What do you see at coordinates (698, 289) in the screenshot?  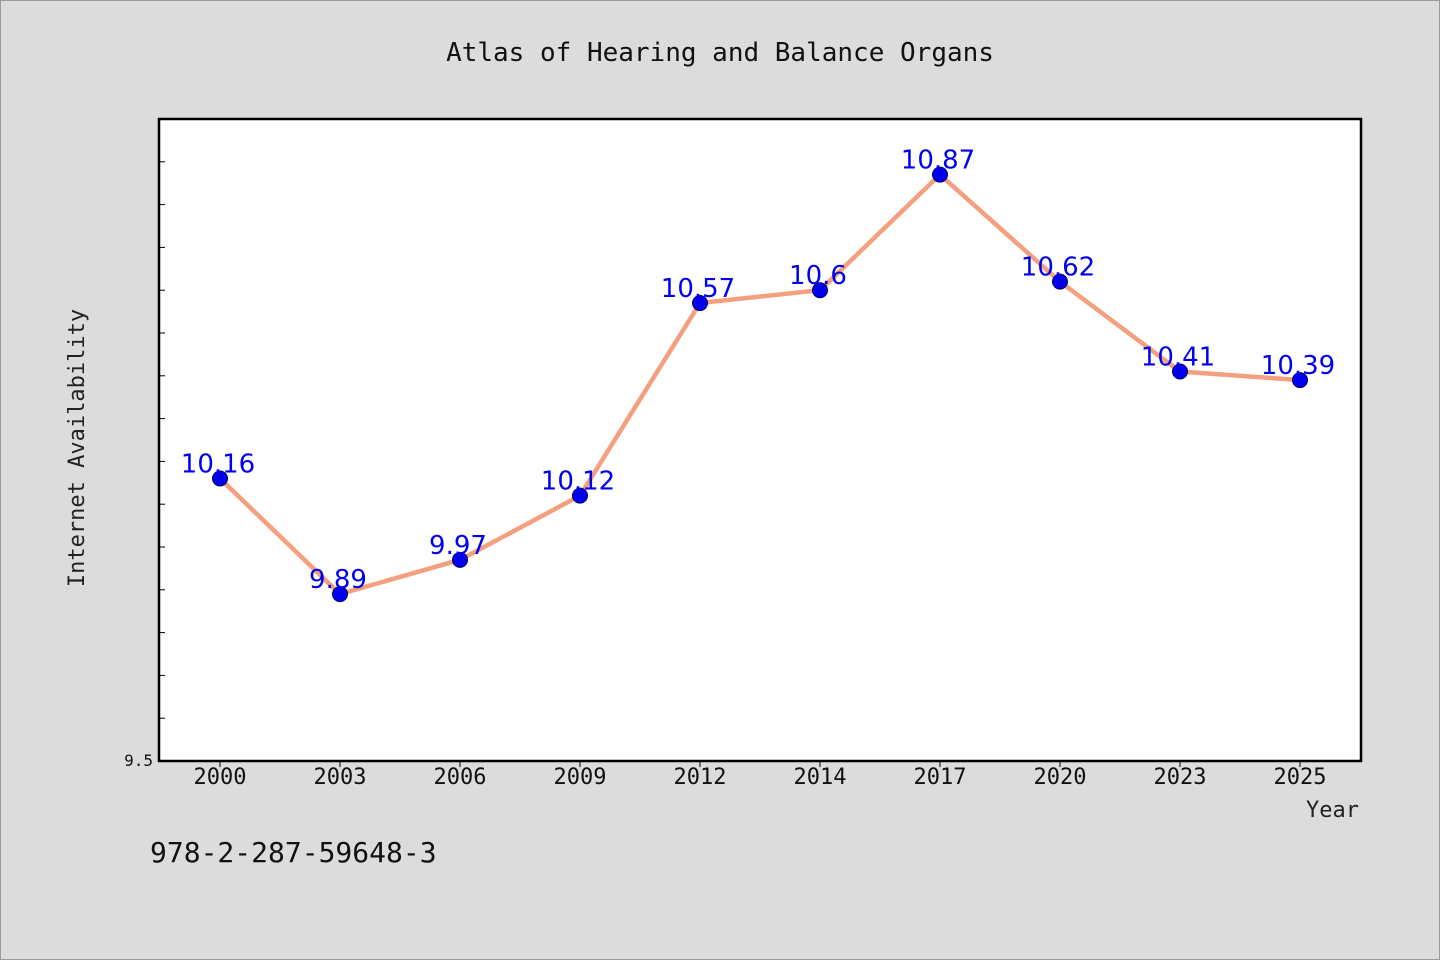 I see `data-label: 10.57` at bounding box center [698, 289].